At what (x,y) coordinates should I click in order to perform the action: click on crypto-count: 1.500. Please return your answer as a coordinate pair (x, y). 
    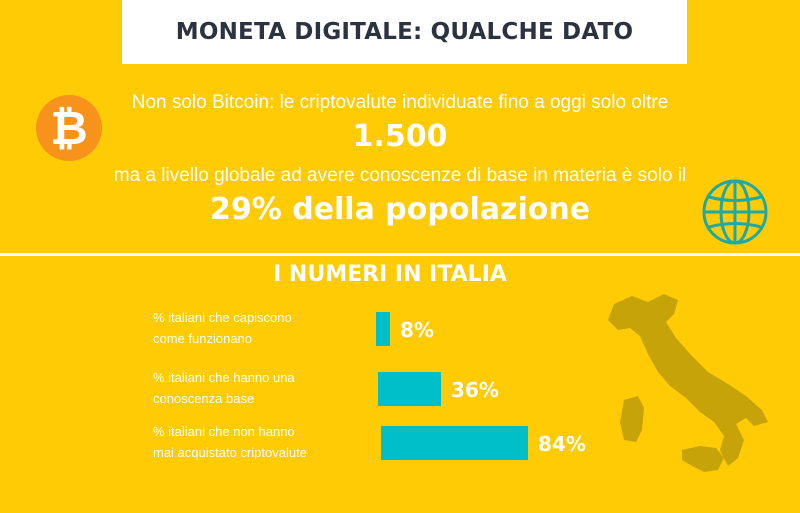
    Looking at the image, I should click on (400, 136).